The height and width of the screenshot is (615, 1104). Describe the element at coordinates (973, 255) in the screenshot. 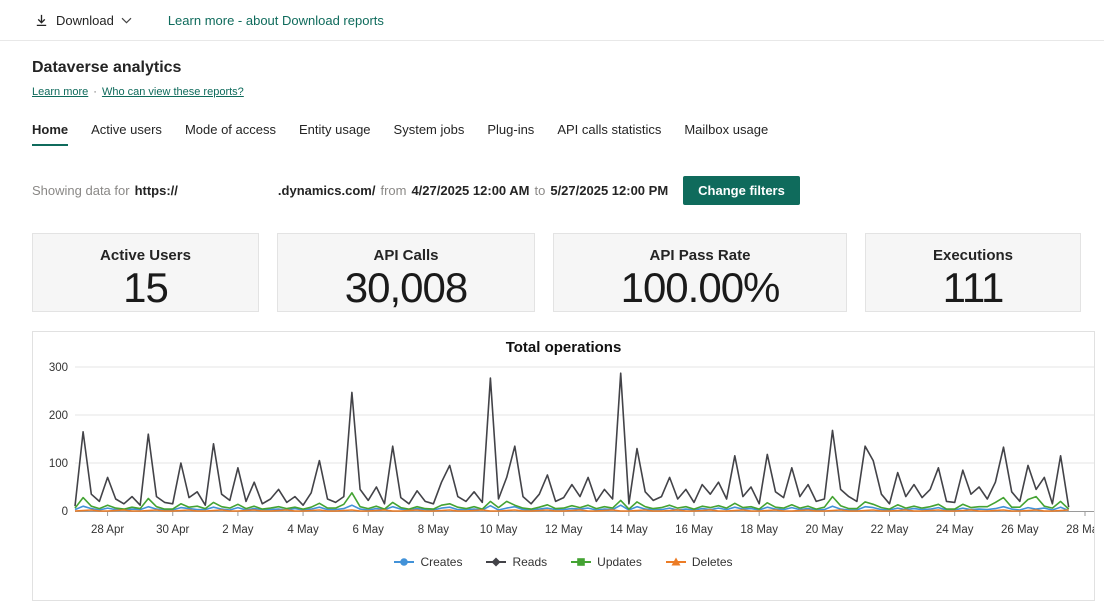

I see `stat-card-title: Executions` at that location.